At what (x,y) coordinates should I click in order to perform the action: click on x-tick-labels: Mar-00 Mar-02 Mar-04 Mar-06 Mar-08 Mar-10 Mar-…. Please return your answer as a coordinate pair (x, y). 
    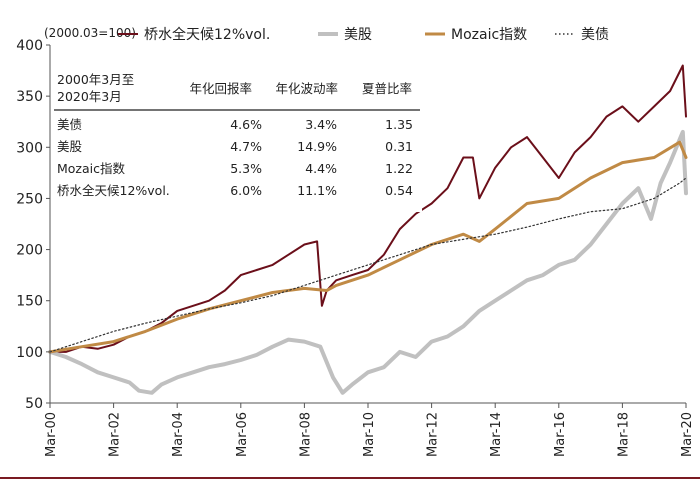
    Looking at the image, I should click on (369, 430).